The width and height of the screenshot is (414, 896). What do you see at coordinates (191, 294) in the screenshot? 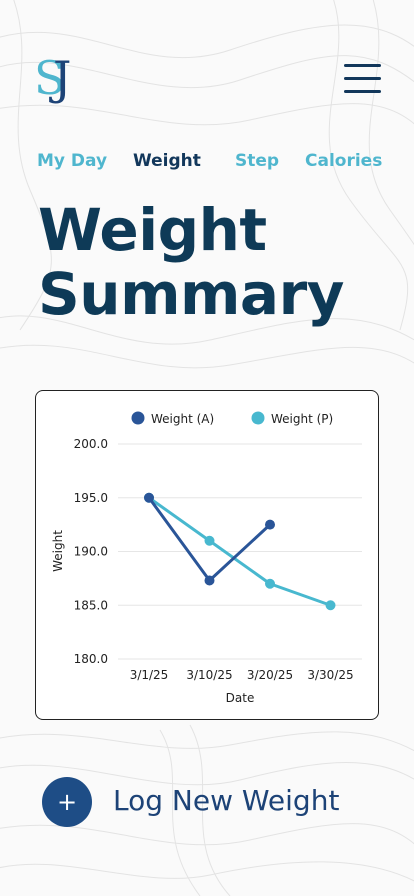
I see `page-title-line-2: Summary` at bounding box center [191, 294].